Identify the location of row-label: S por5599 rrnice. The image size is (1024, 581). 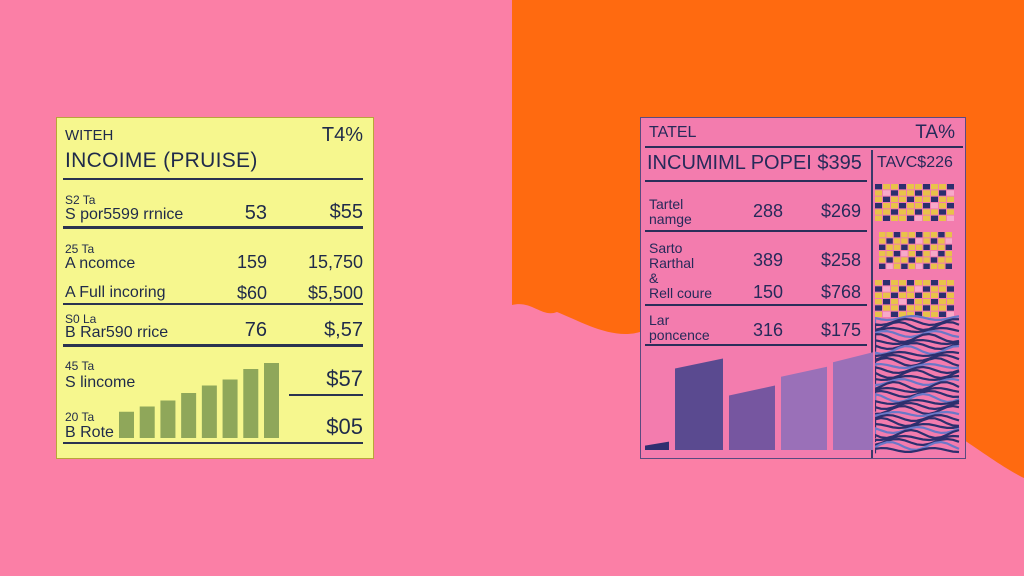
(124, 214).